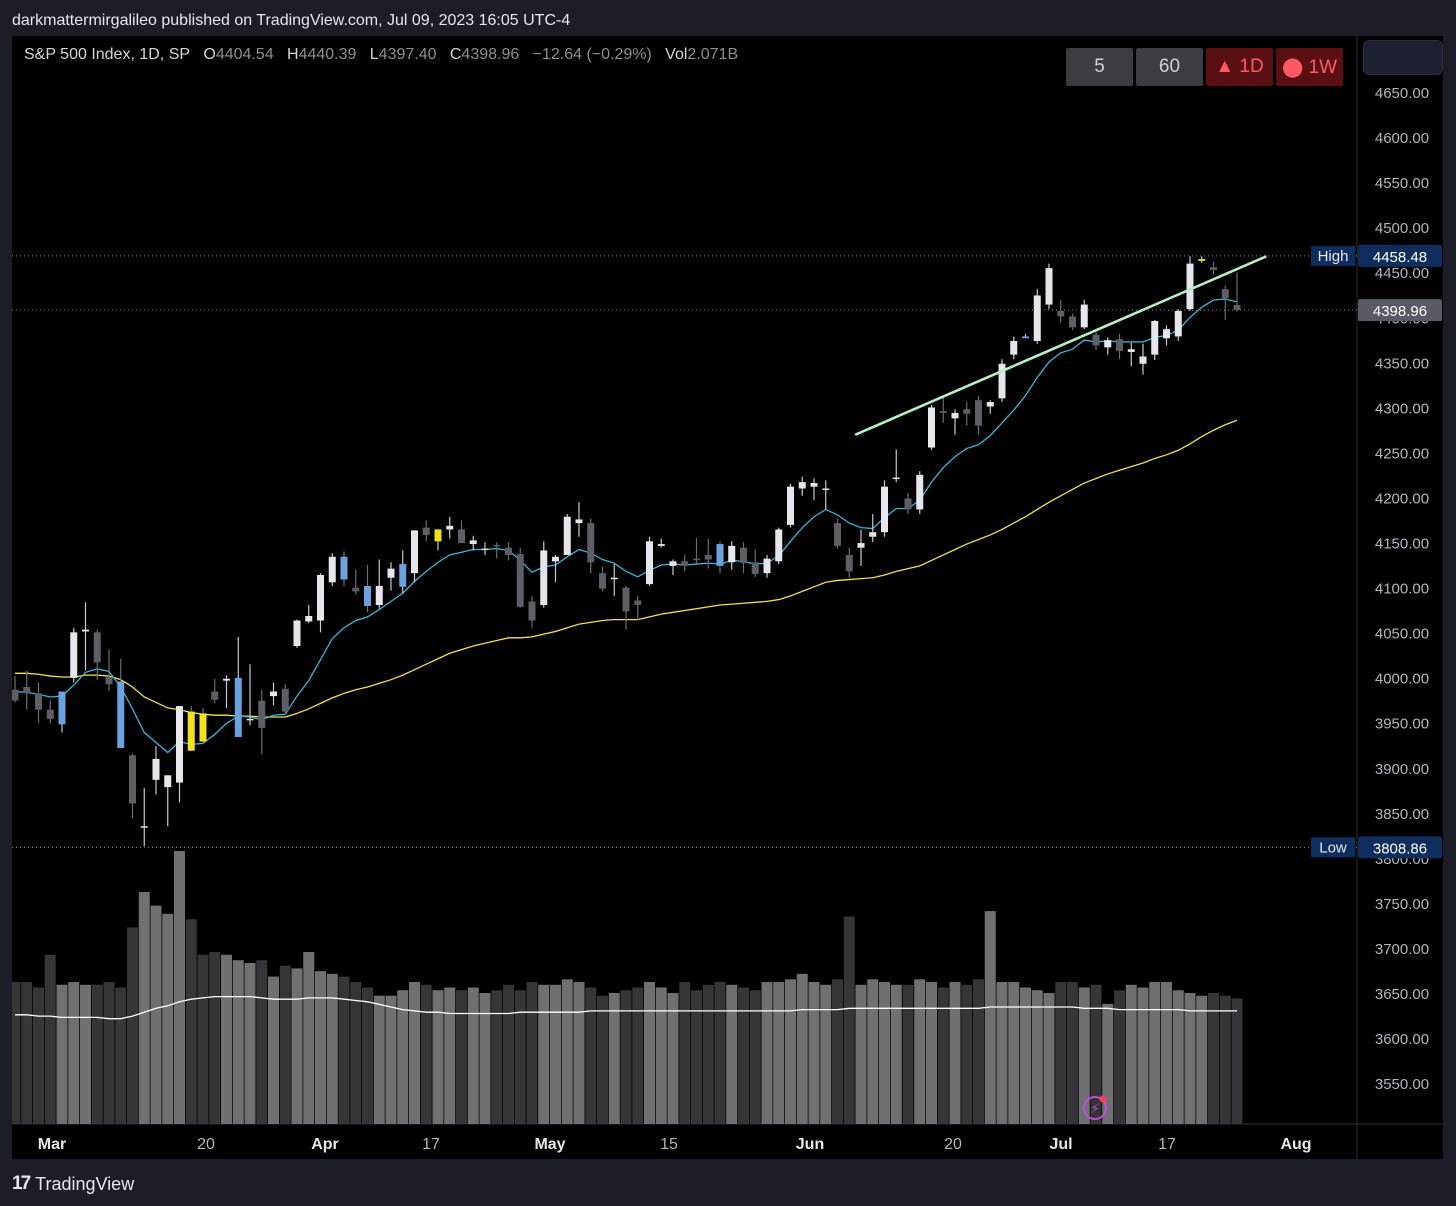  I want to click on time-tick-label: 15, so click(669, 1144).